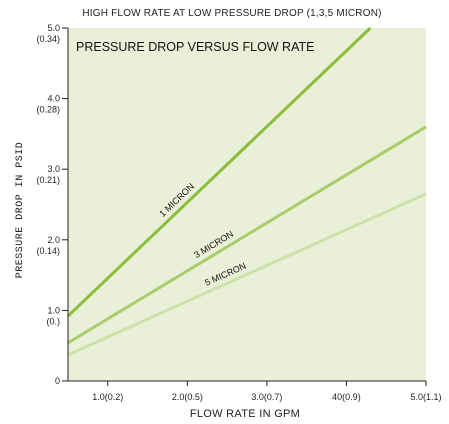 The image size is (449, 424). I want to click on y-tick-label: 2.0, so click(53, 240).